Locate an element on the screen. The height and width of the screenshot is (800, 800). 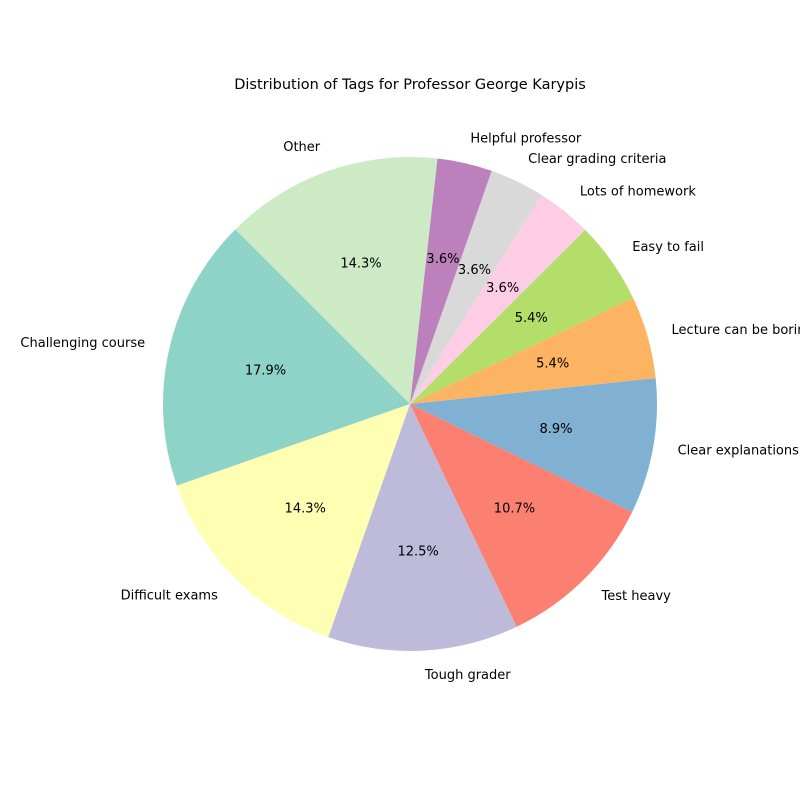
slice-label: Clear grading criteria is located at coordinates (597, 159).